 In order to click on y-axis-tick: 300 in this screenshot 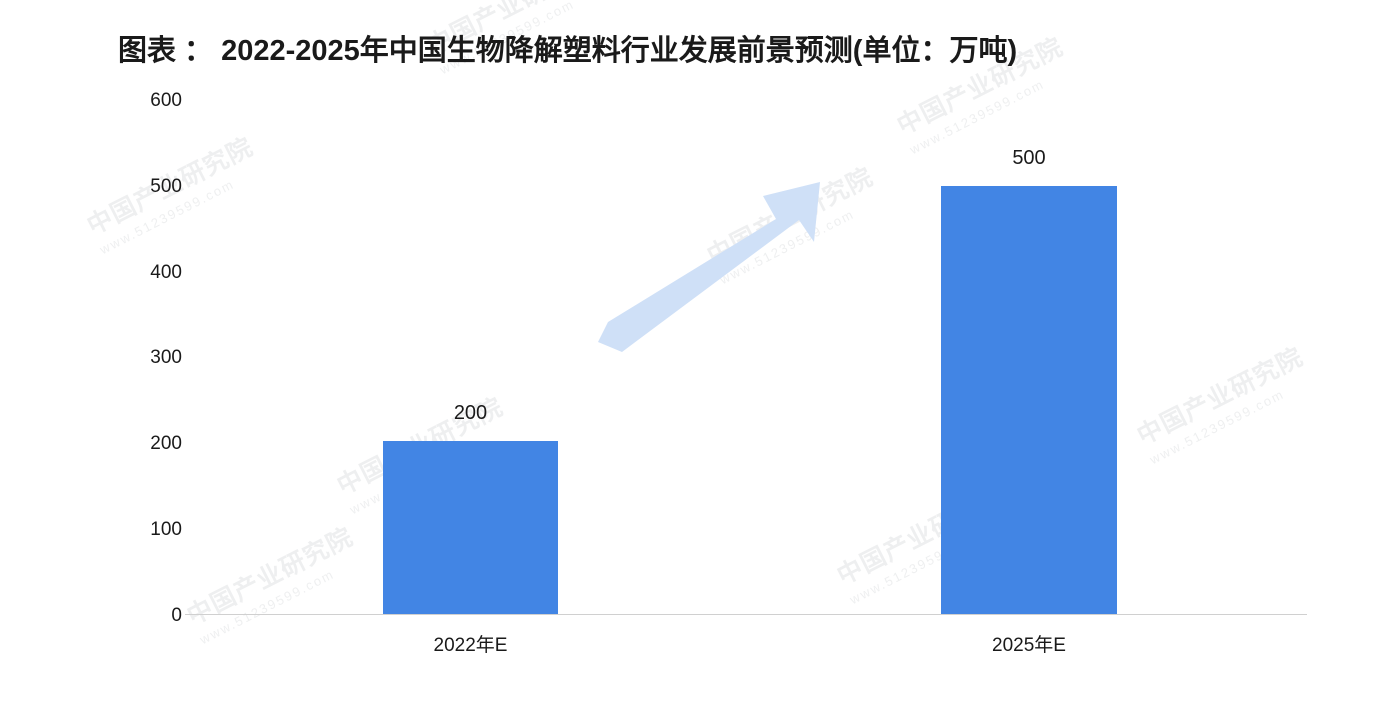, I will do `click(166, 357)`.